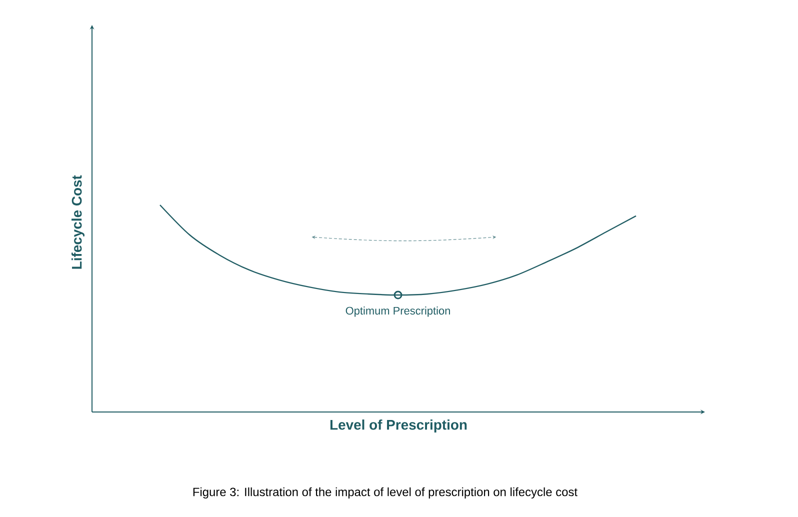 The width and height of the screenshot is (798, 517). Describe the element at coordinates (385, 493) in the screenshot. I see `caption: Figure 3: Illustration of the impact of level of prescription on lifecycle cost` at that location.